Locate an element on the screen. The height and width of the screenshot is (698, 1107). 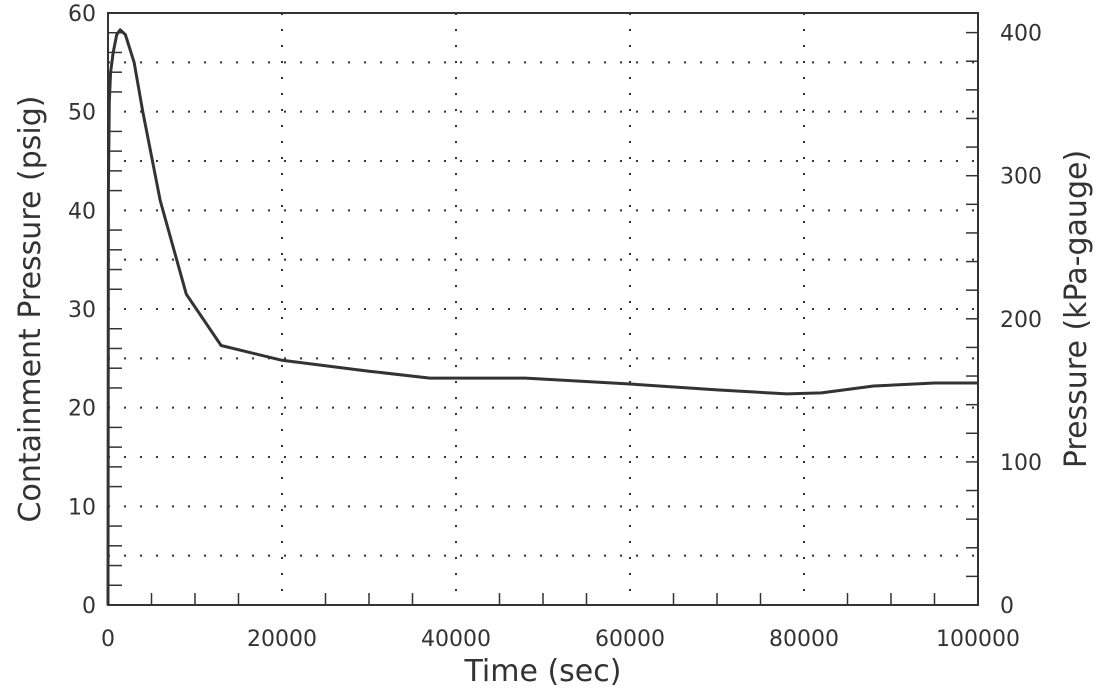
y-tick-labels: 0 10 20 30 40 50 60 is located at coordinates (82, 310).